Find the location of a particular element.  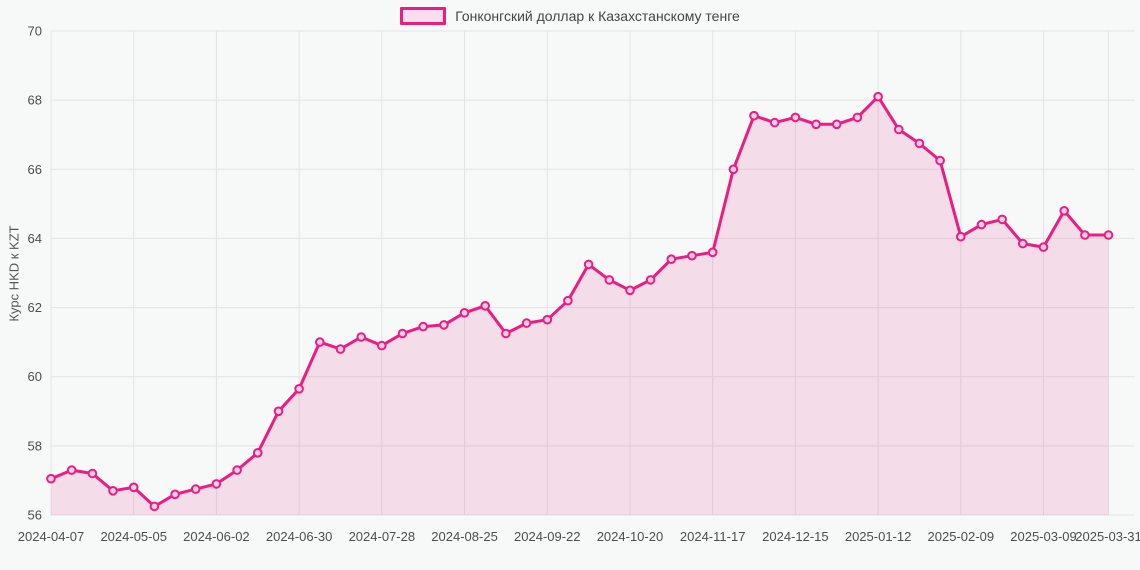

y-tick-label: 60 is located at coordinates (35, 376).